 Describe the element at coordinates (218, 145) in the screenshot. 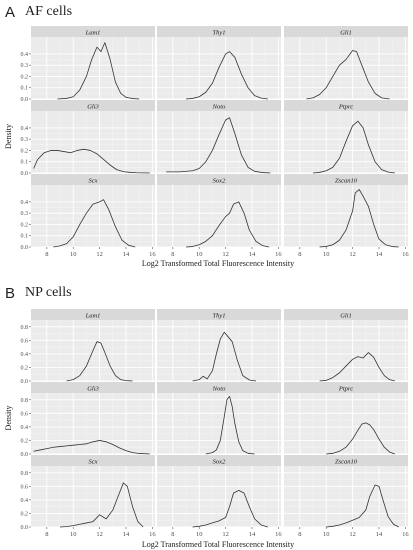

I see `panel-a-density-line-noto` at that location.